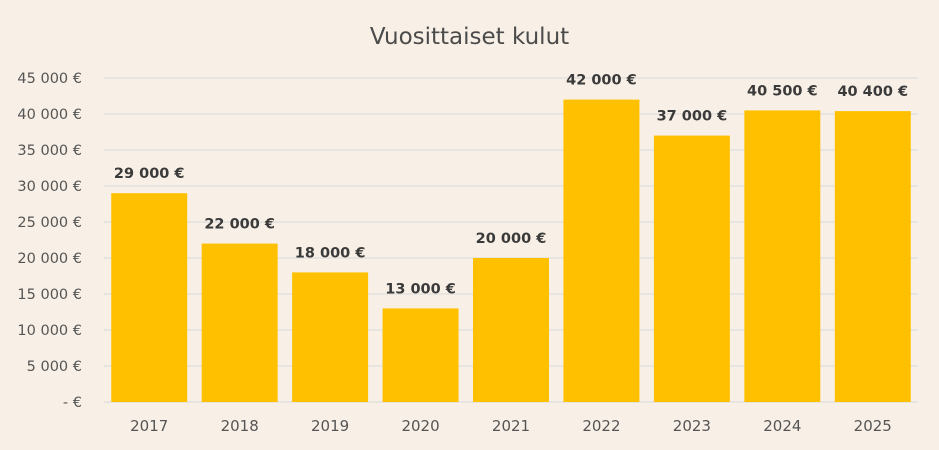  What do you see at coordinates (149, 426) in the screenshot?
I see `x-tick-label-2017: 2017` at bounding box center [149, 426].